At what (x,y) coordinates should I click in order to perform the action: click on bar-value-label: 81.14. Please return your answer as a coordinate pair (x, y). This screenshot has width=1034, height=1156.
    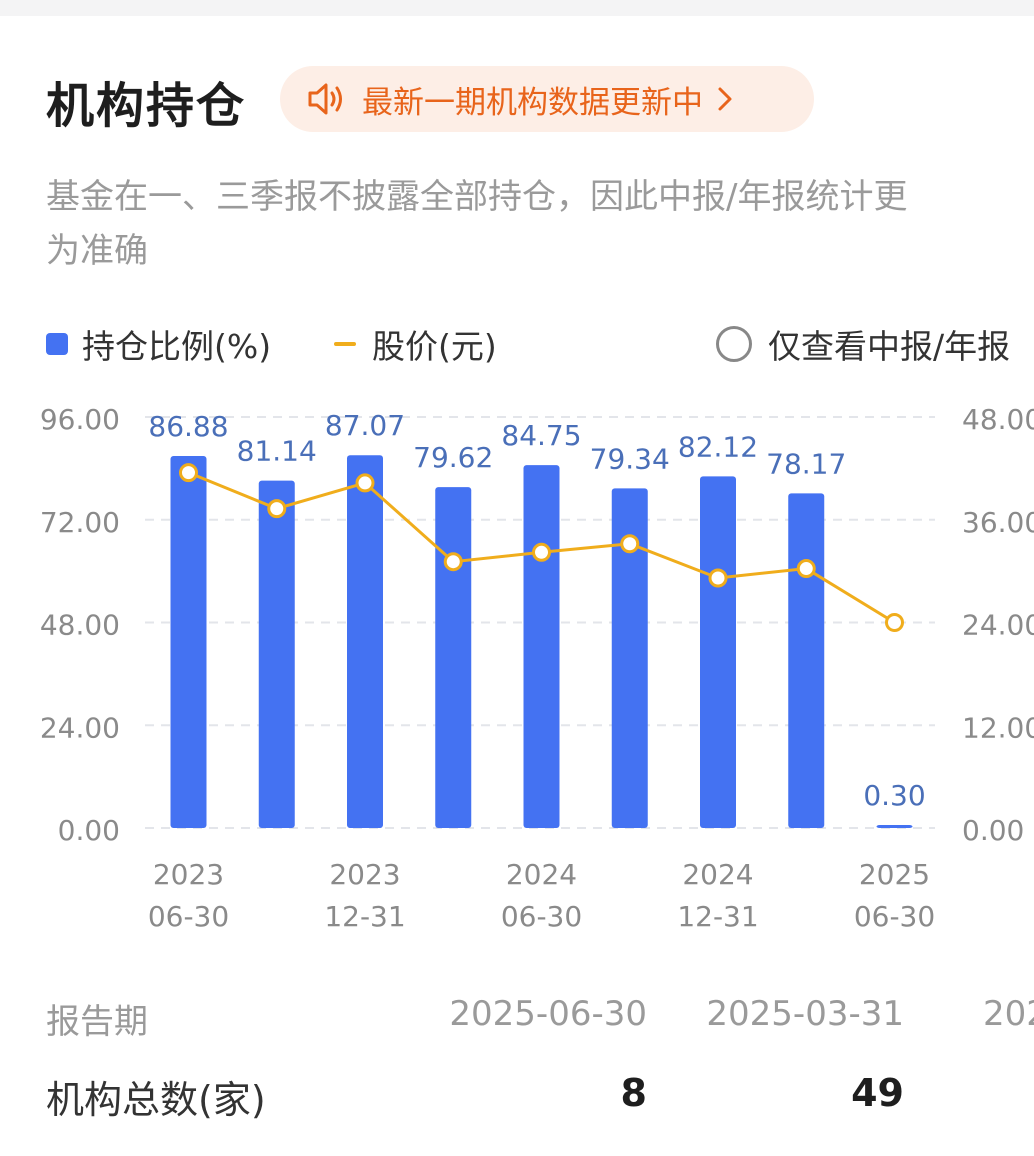
    Looking at the image, I should click on (277, 451).